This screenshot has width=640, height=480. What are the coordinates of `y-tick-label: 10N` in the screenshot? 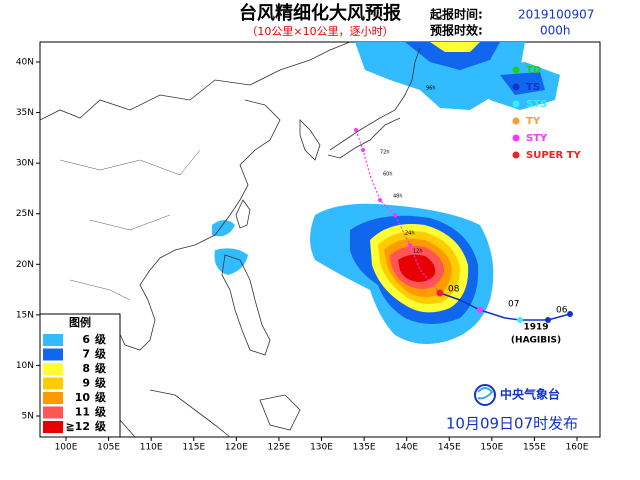 It's located at (25, 366).